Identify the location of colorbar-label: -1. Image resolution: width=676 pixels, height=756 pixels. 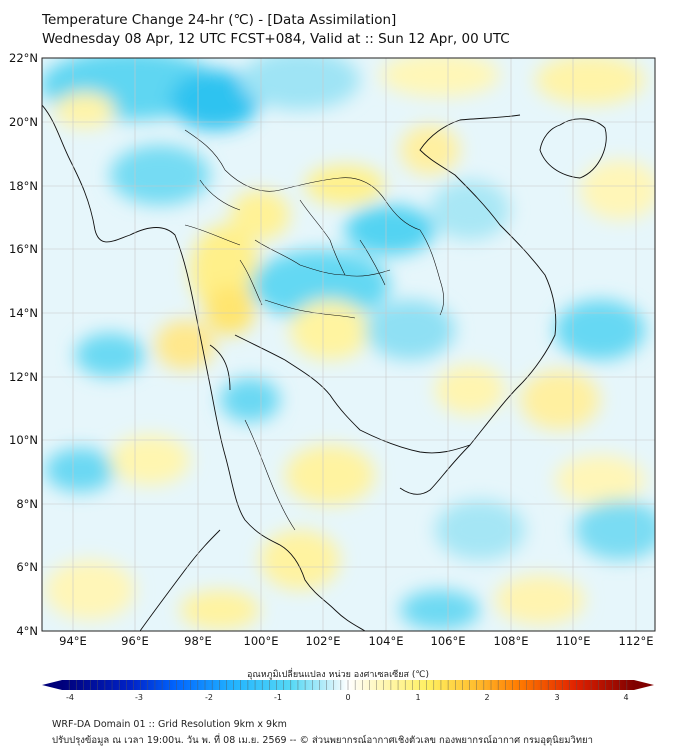
(278, 697).